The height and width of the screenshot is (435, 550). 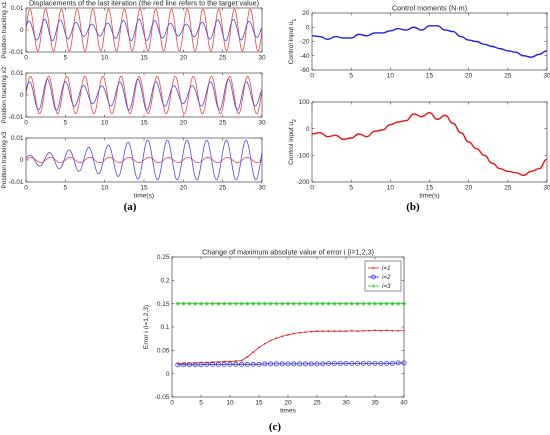 I want to click on y-tick-label: -0.01, so click(x=16, y=52).